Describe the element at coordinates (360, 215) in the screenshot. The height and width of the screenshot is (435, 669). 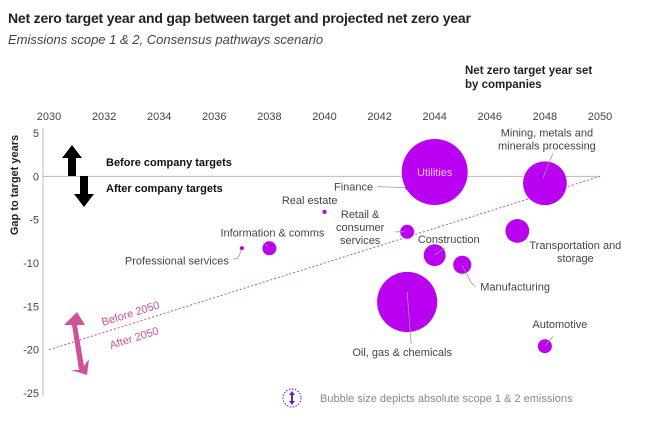
I see `bubble-label-line: Retail &` at that location.